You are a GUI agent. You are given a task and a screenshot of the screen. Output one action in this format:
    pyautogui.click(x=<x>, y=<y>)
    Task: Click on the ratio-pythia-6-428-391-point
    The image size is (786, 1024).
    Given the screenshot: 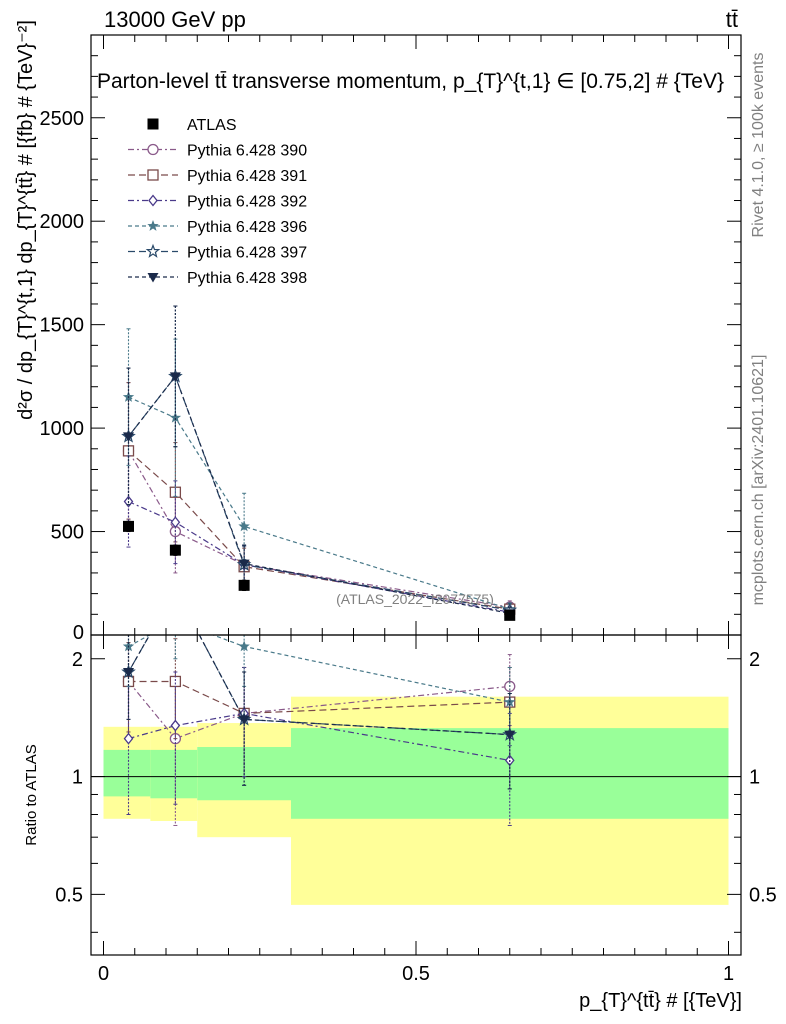 What is the action you would take?
    pyautogui.click(x=175, y=681)
    